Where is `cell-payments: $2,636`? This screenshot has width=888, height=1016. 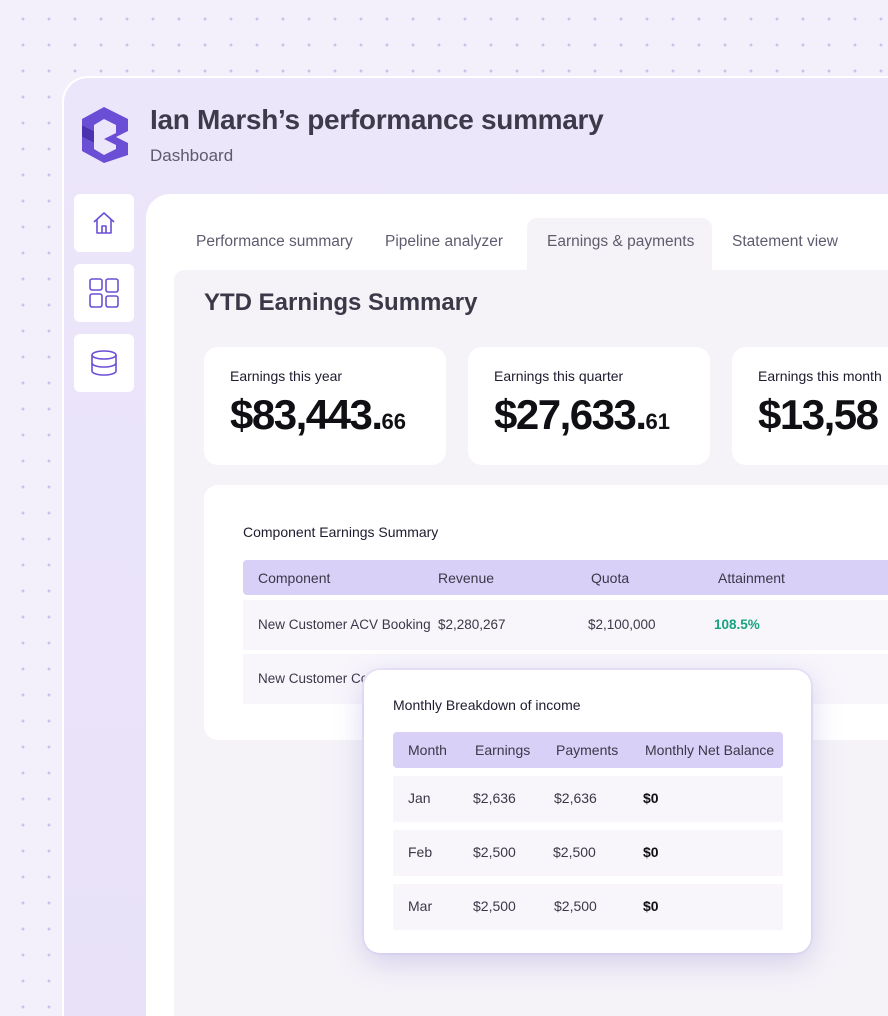 cell-payments: $2,636 is located at coordinates (575, 798).